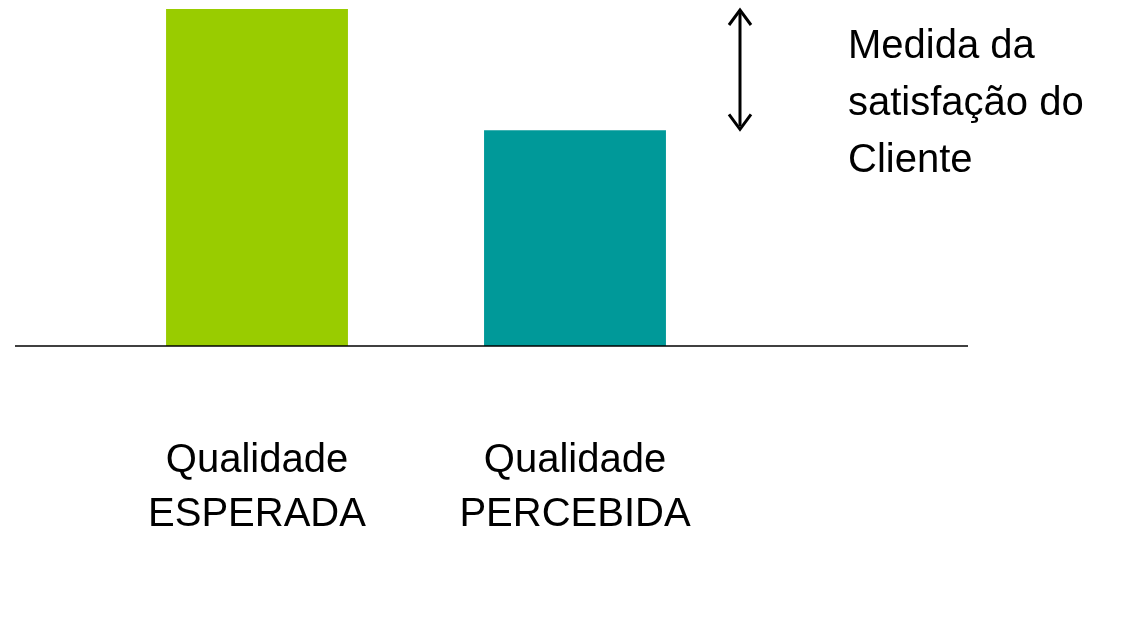 The height and width of the screenshot is (630, 1142). Describe the element at coordinates (257, 485) in the screenshot. I see `x-tick-label: Qualidade ESPERADA` at that location.